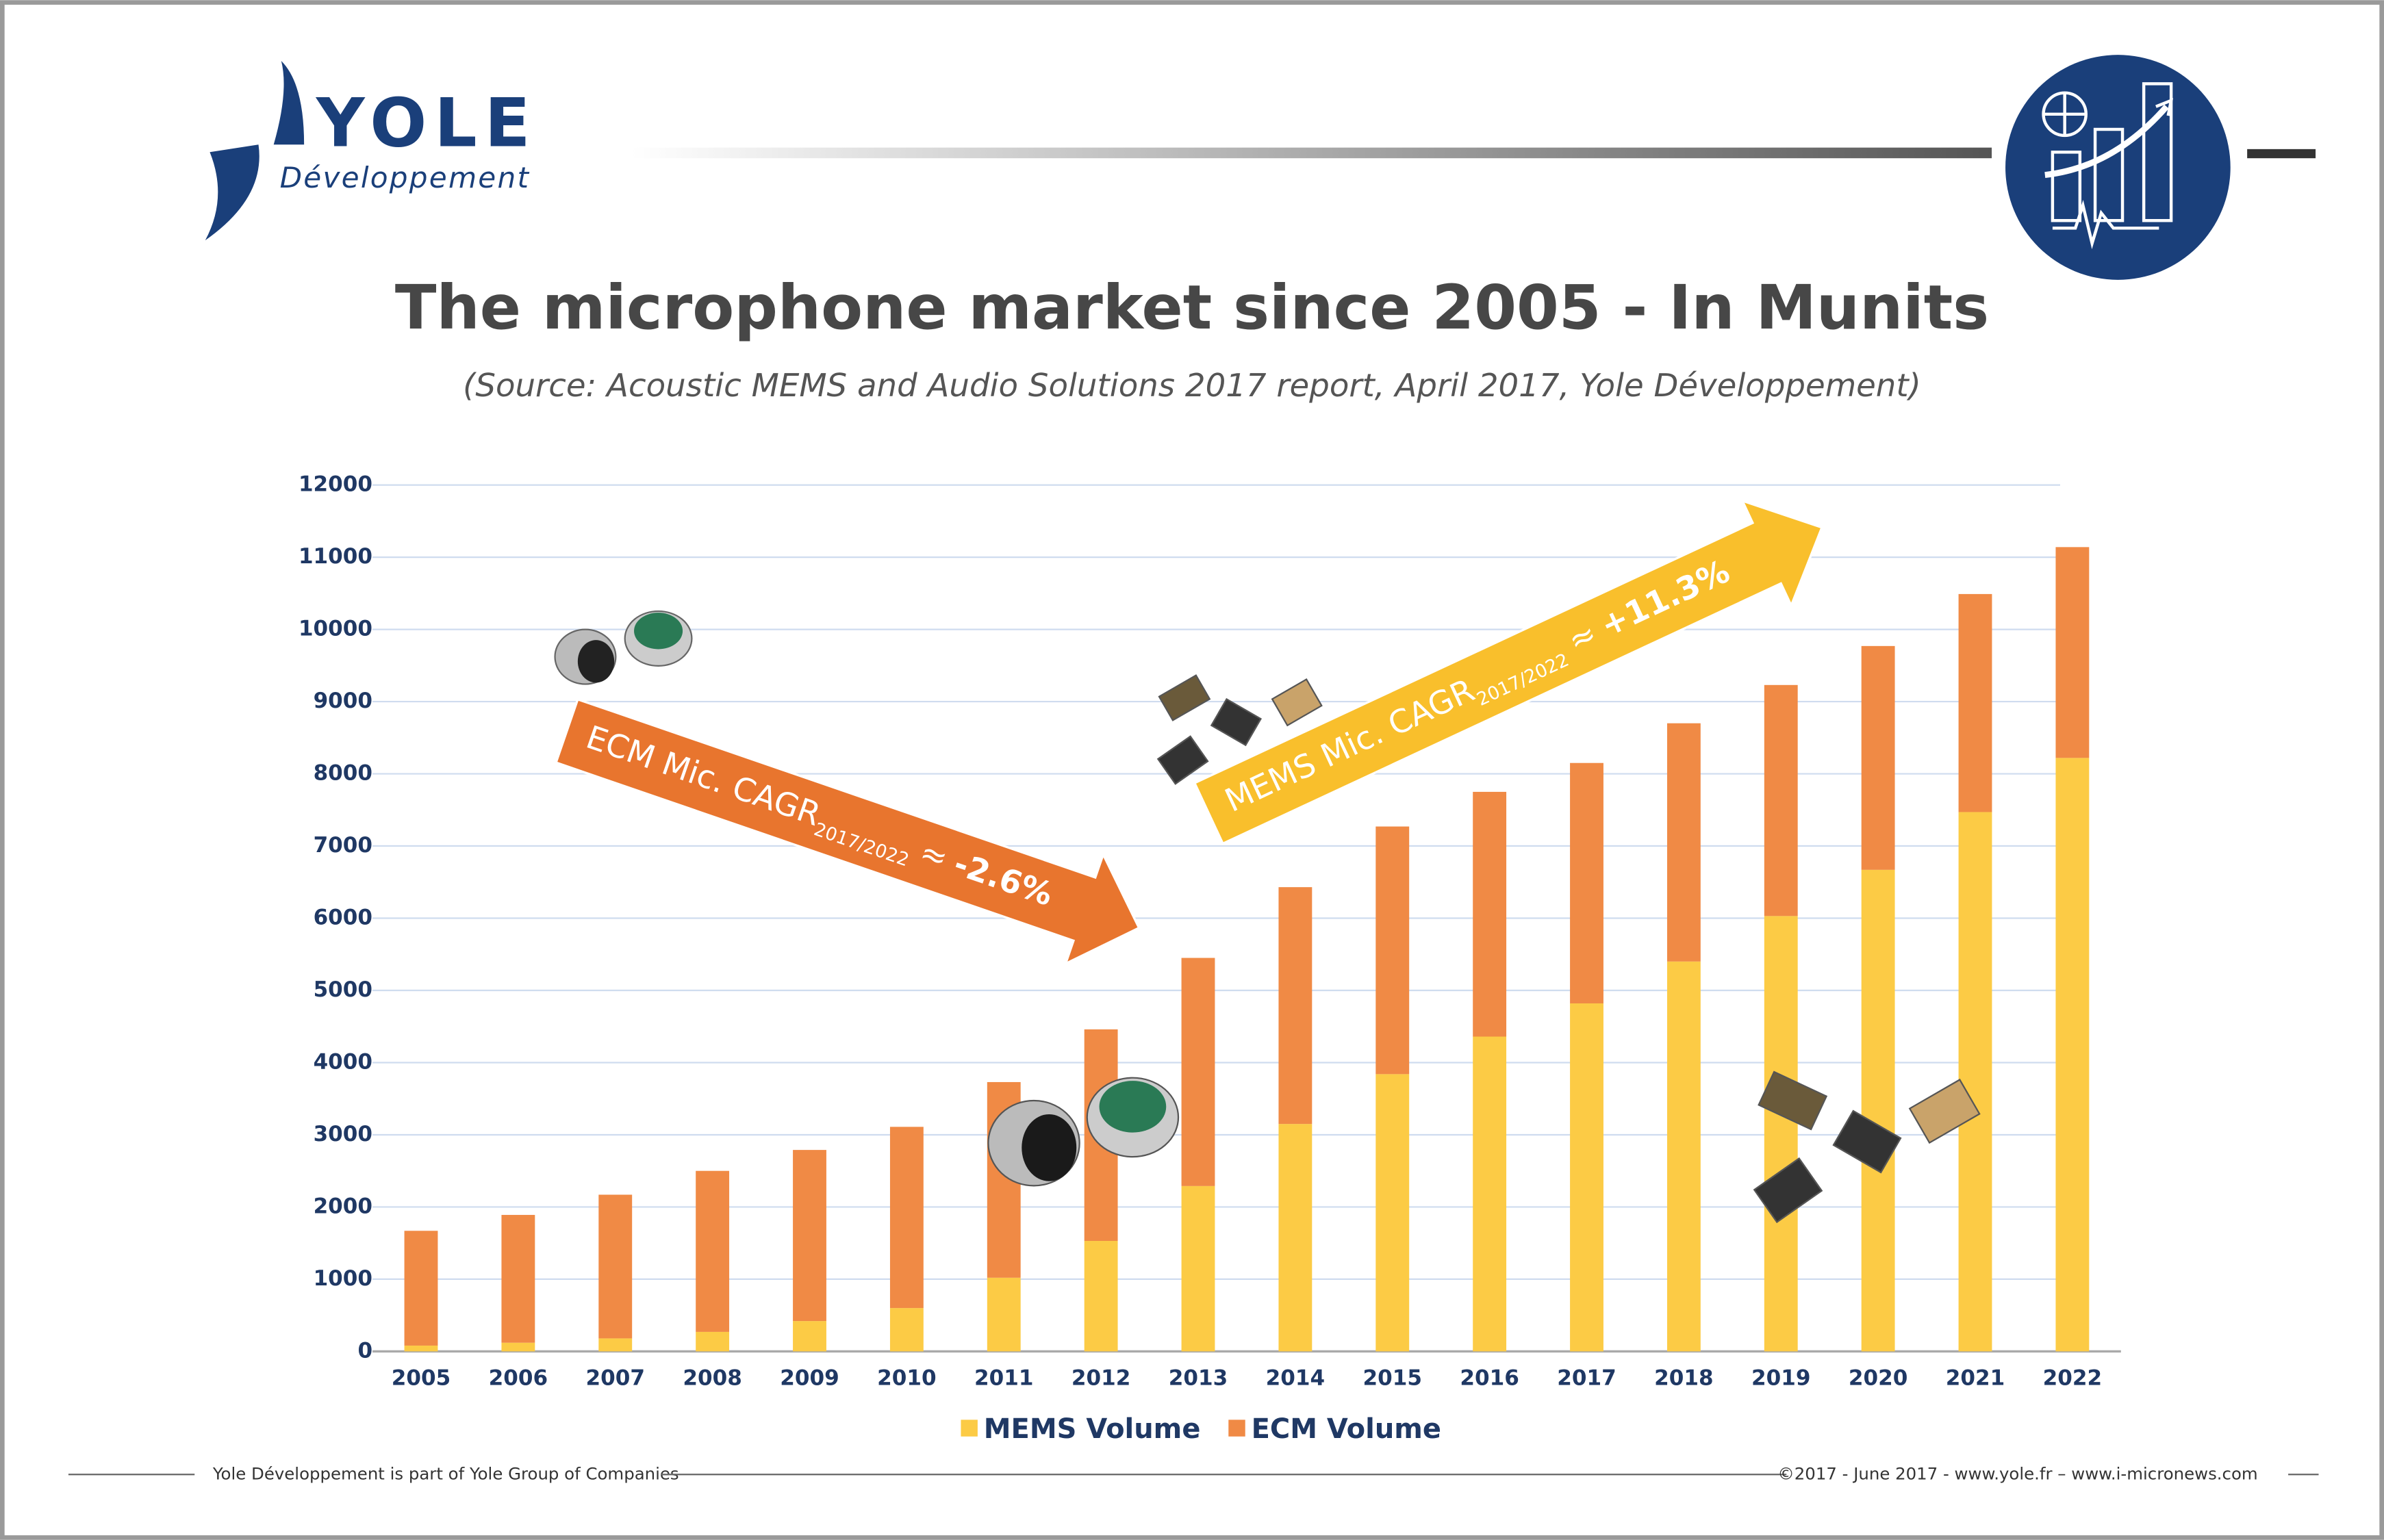 This screenshot has width=2384, height=1540. Describe the element at coordinates (405, 177) in the screenshot. I see `logo-subtext: Développement` at that location.